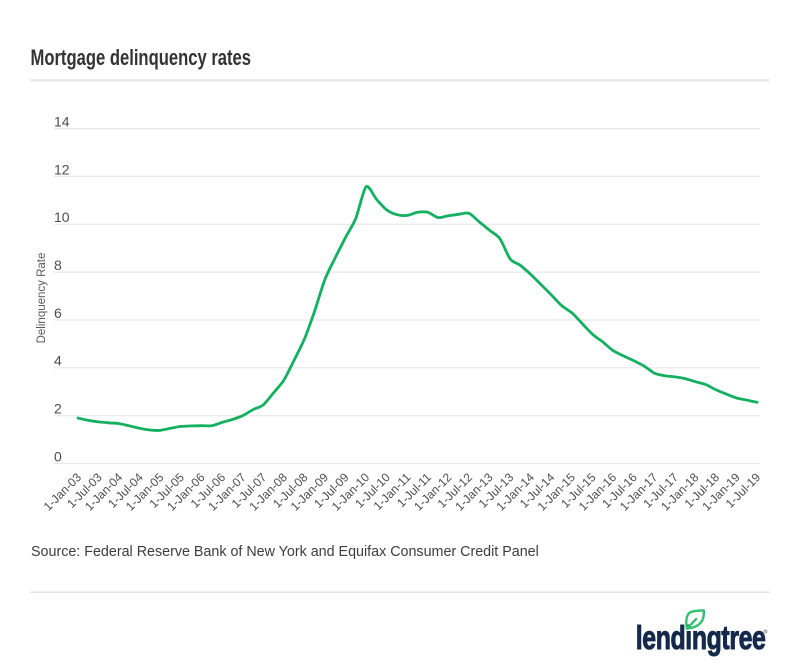  Describe the element at coordinates (701, 639) in the screenshot. I see `svg-text: lendingtree` at that location.